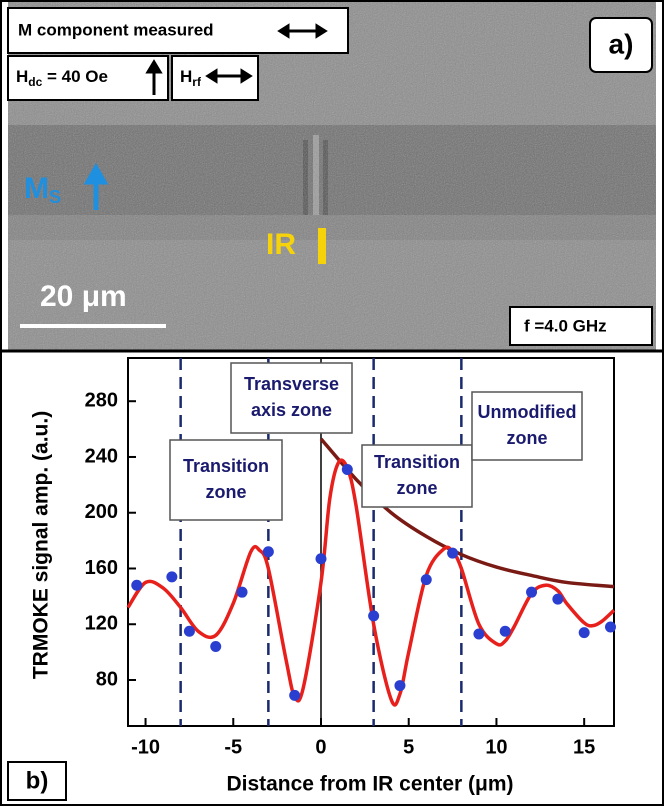  What do you see at coordinates (320, 747) in the screenshot?
I see `x-tick-label: 0` at bounding box center [320, 747].